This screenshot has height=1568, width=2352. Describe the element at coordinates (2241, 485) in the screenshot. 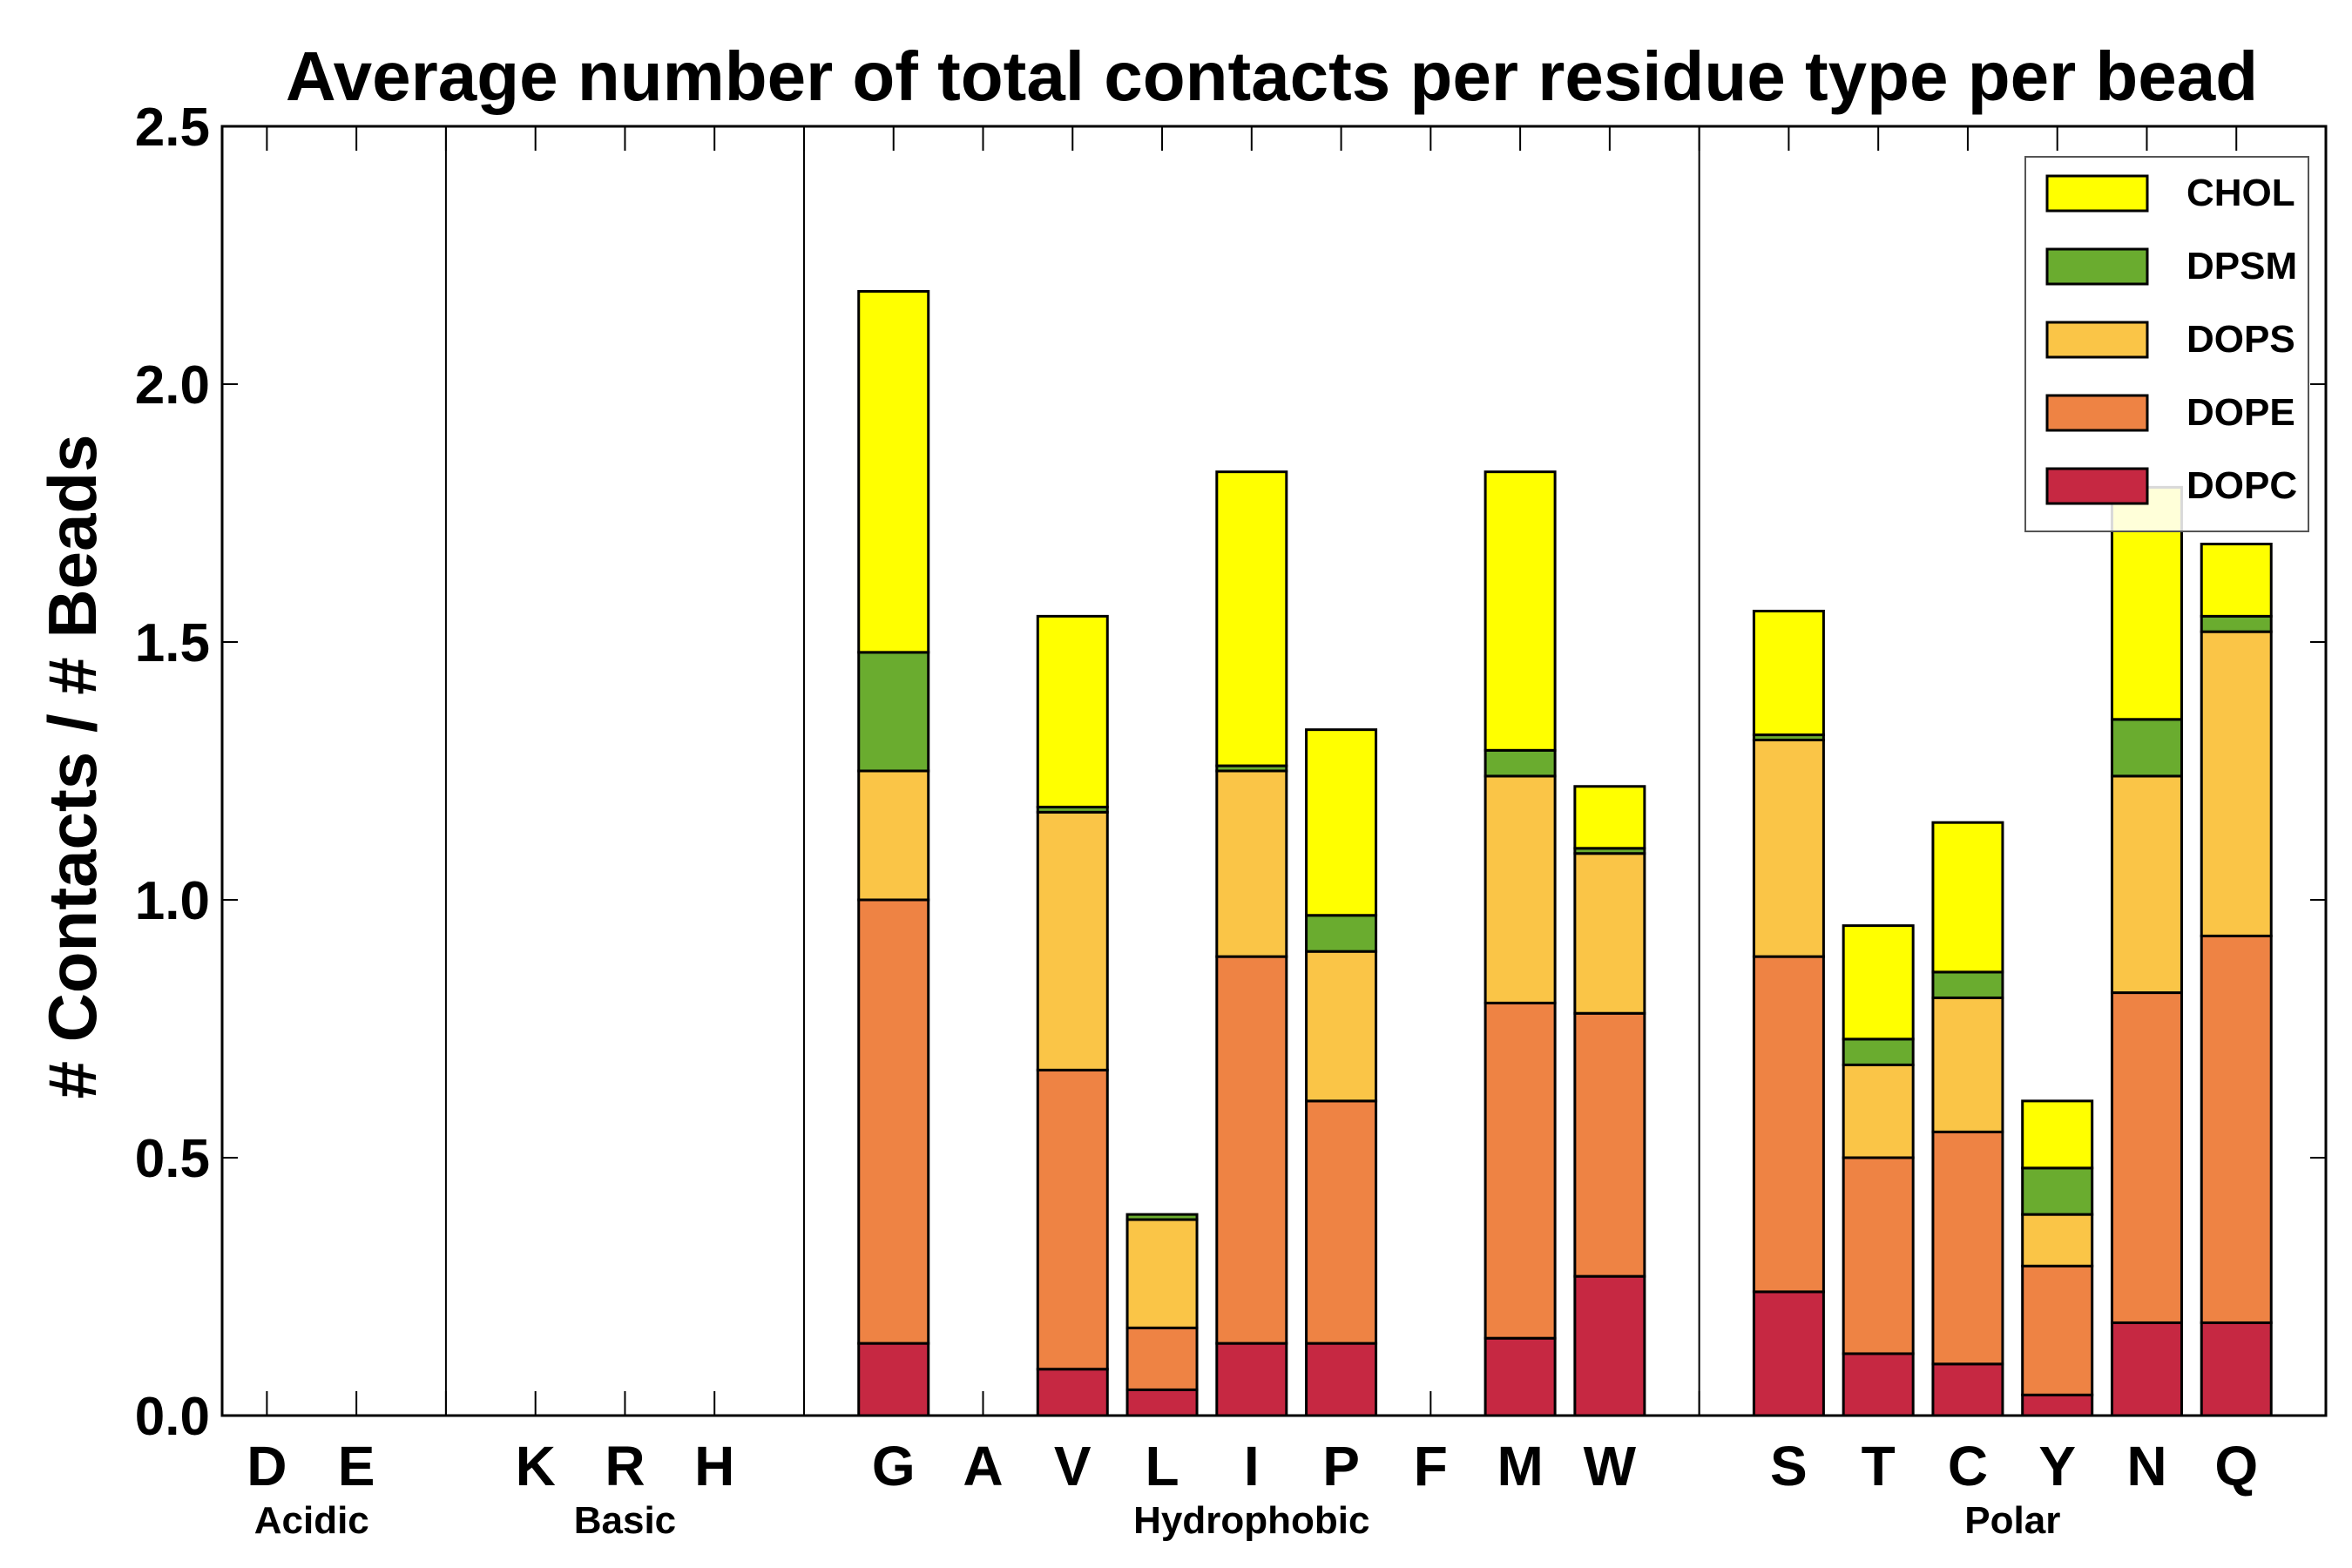

I see `legend-label-dopc: DOPC` at that location.